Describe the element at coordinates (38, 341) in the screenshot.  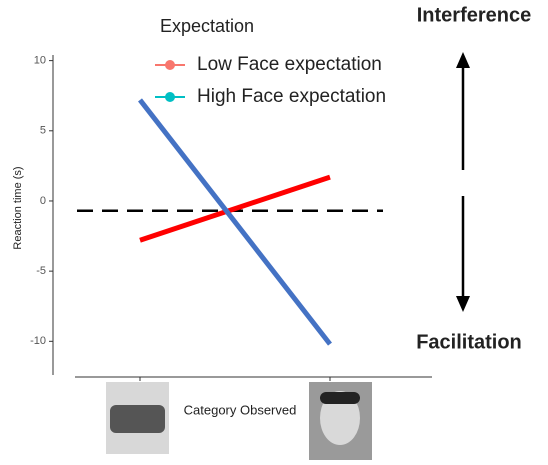
I see `y-tick-label: -10` at that location.